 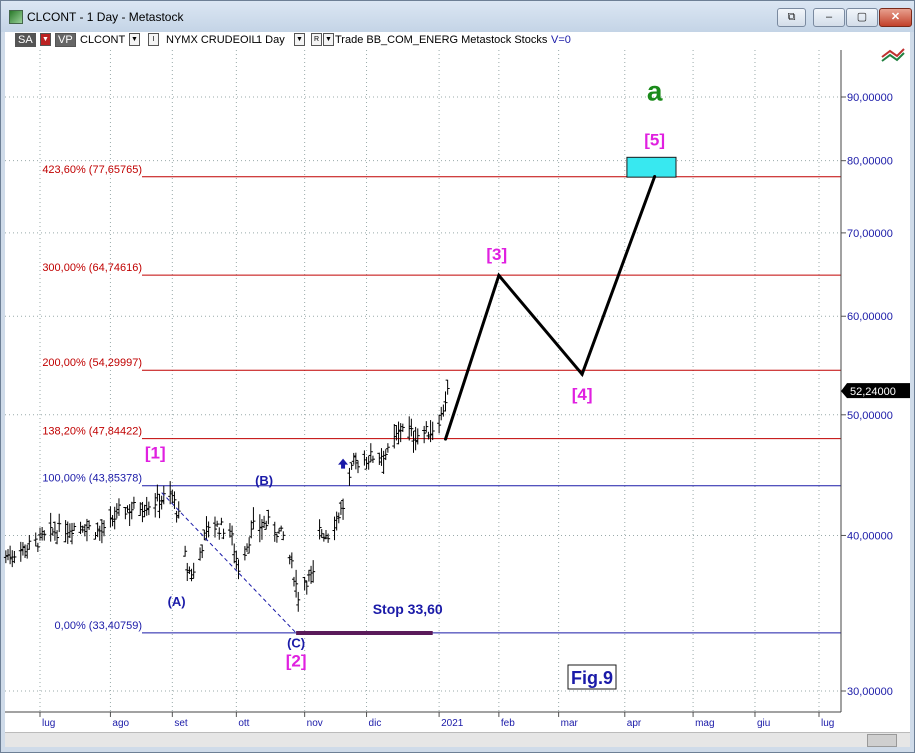 What do you see at coordinates (134, 39) in the screenshot?
I see `symbol-dropdown-icon: ▼` at bounding box center [134, 39].